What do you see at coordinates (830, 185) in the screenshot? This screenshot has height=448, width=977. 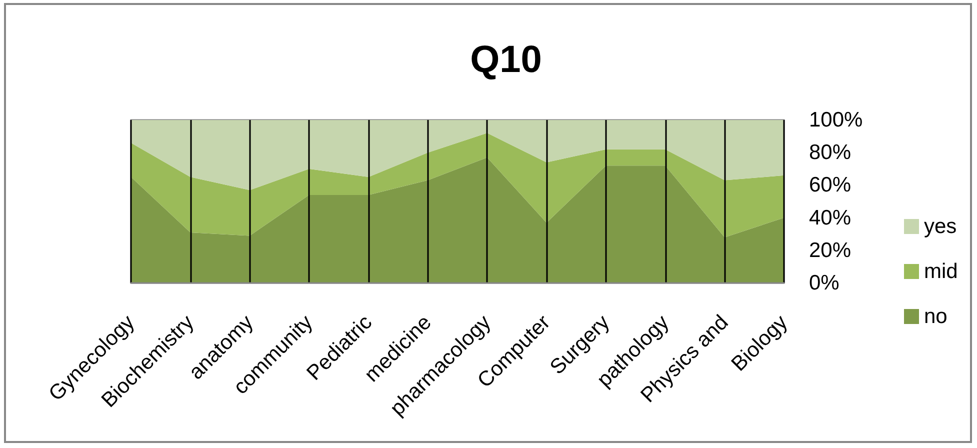 I see `y-tick-label: 60%` at bounding box center [830, 185].